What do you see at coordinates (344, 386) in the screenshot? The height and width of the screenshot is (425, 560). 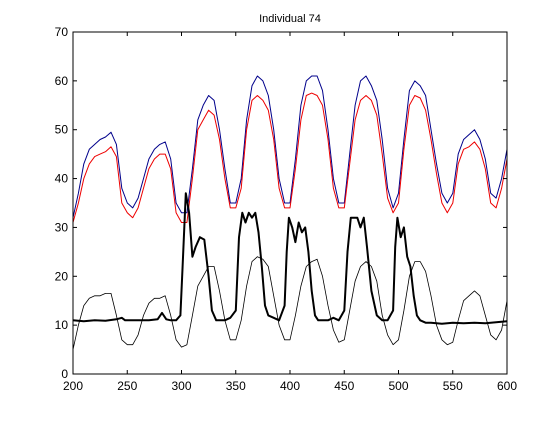 I see `x-tick-label: 450` at bounding box center [344, 386].